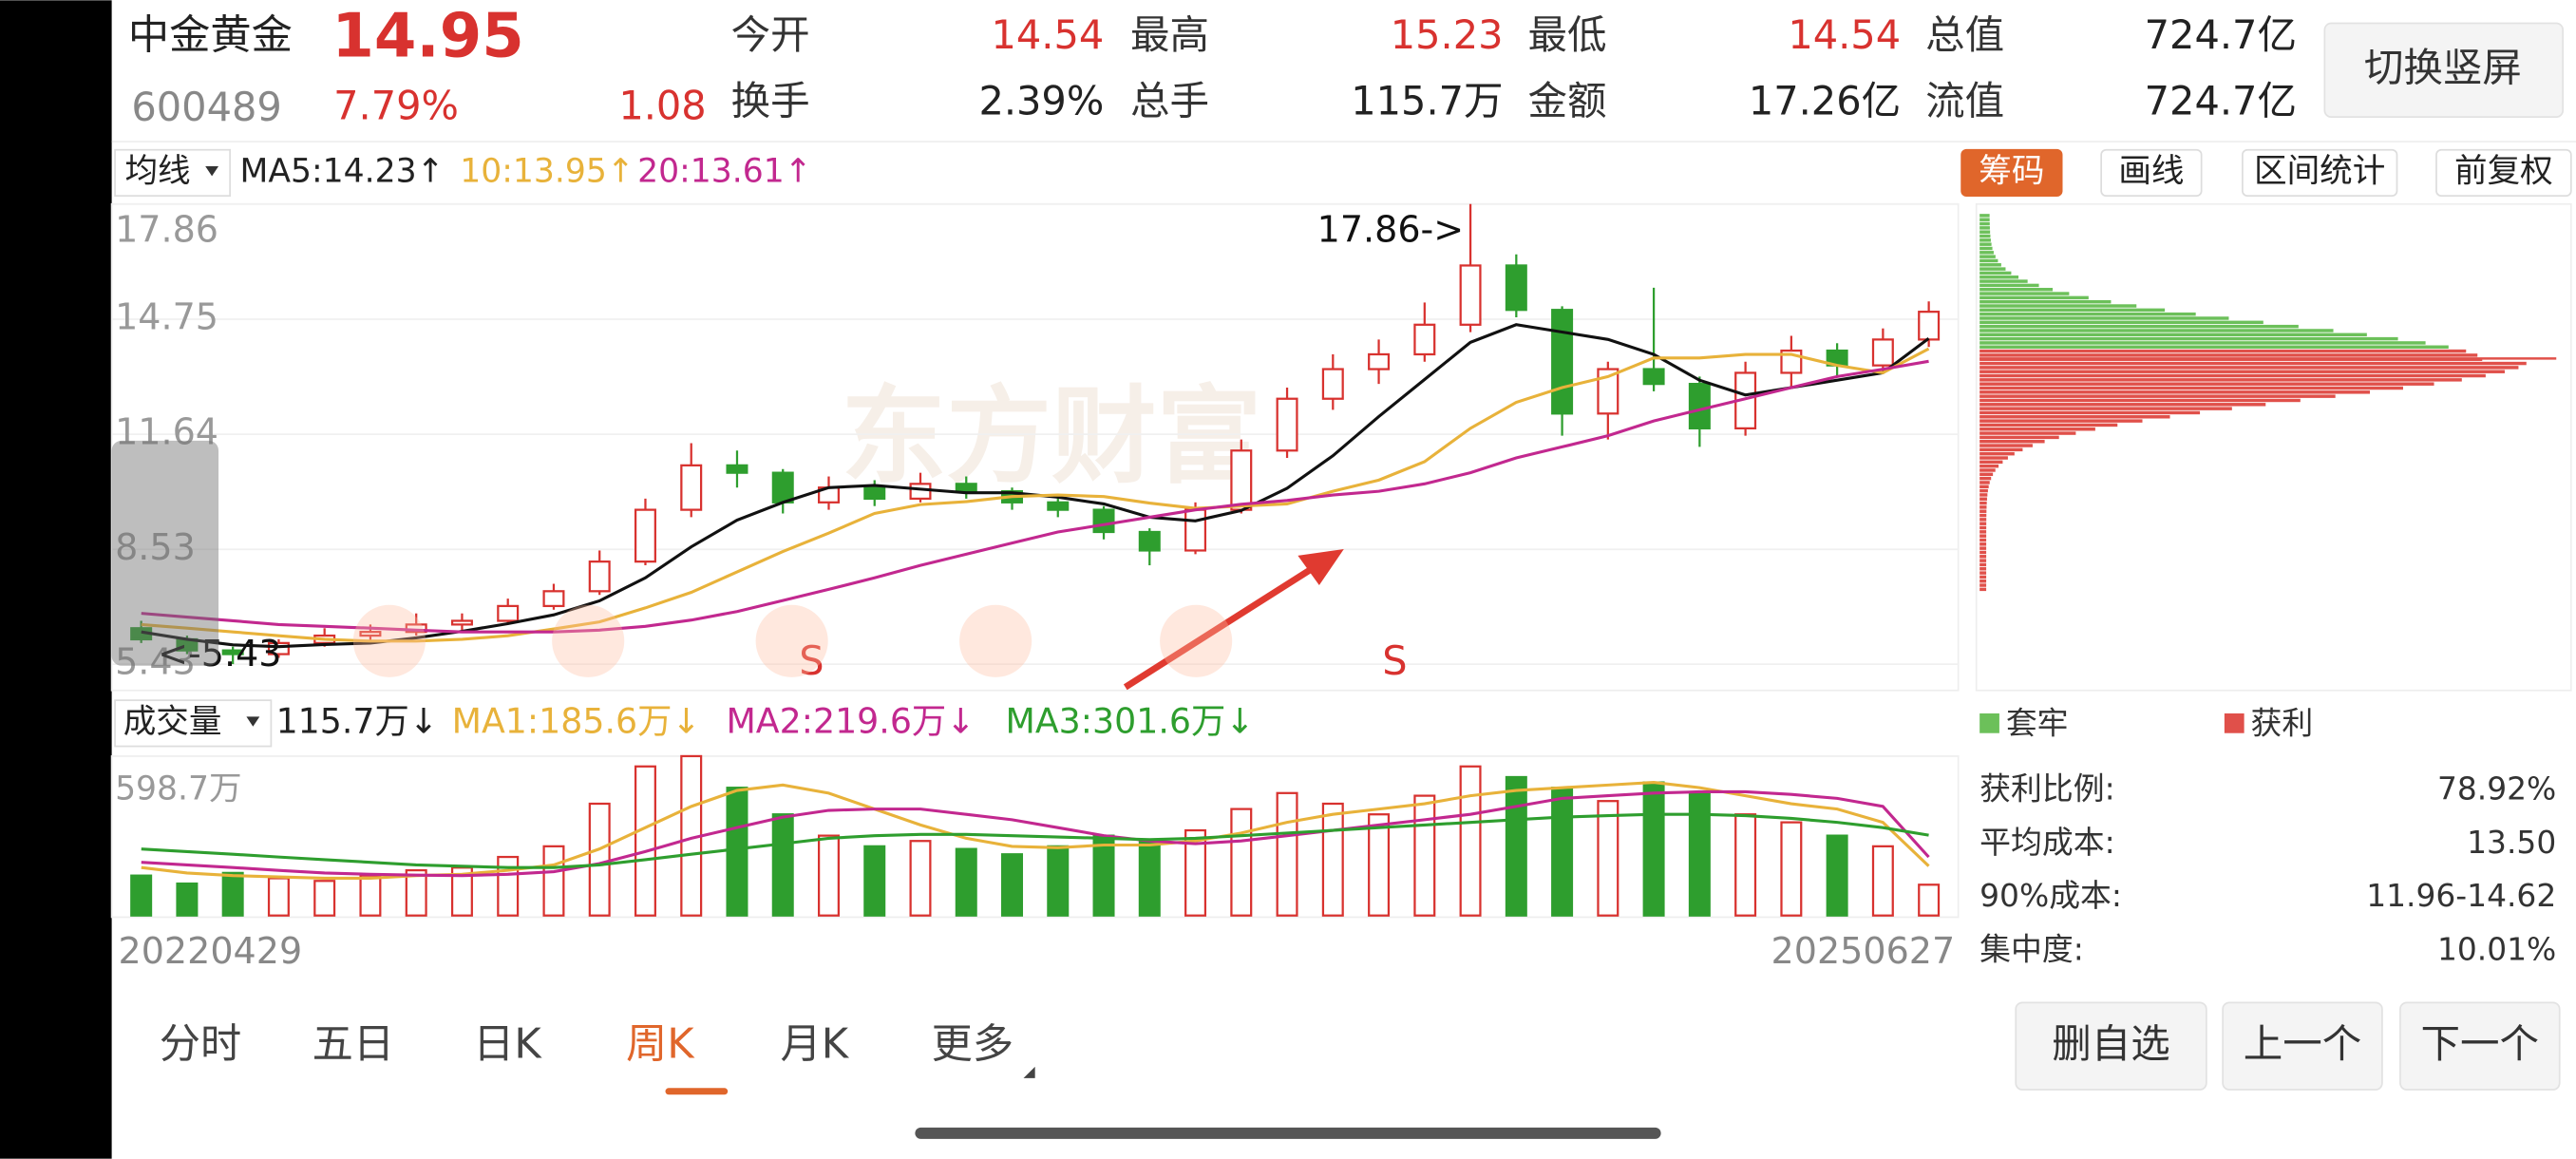 This screenshot has width=2576, height=1159. Describe the element at coordinates (173, 173) in the screenshot. I see `ma-selector: 均线` at that location.